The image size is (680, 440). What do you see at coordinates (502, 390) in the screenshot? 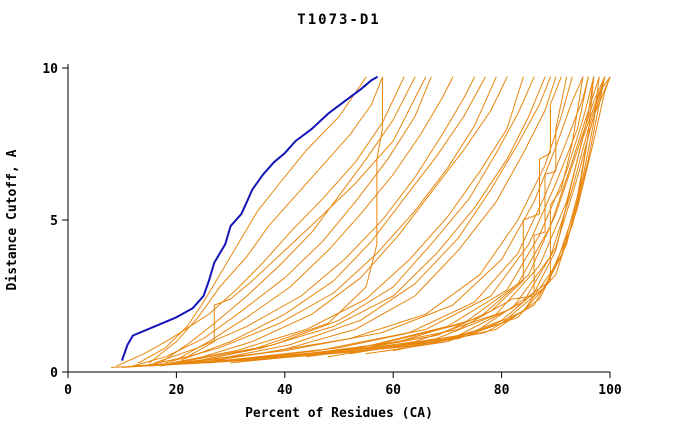
I see `x-tick-label: 80` at bounding box center [502, 390].